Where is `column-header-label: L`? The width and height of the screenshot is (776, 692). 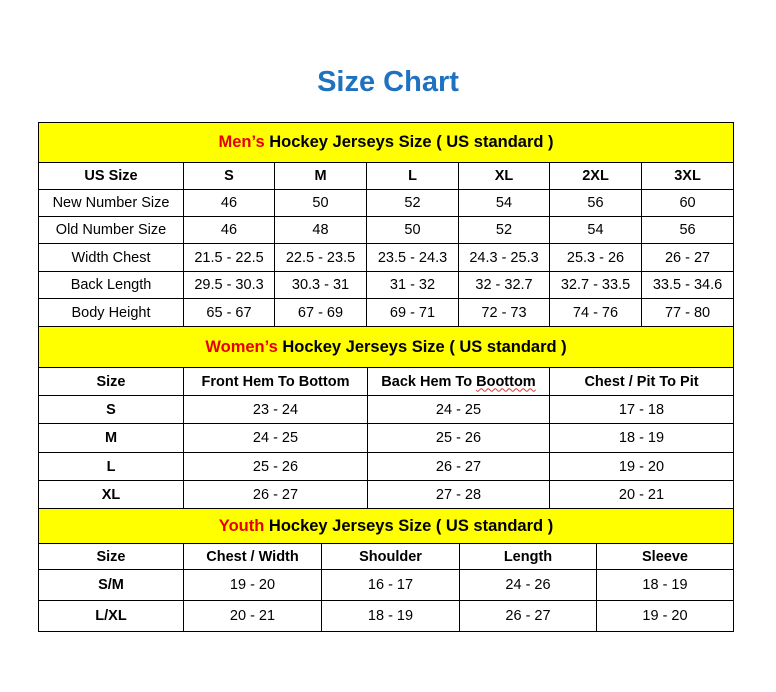
column-header-label: L is located at coordinates (412, 176).